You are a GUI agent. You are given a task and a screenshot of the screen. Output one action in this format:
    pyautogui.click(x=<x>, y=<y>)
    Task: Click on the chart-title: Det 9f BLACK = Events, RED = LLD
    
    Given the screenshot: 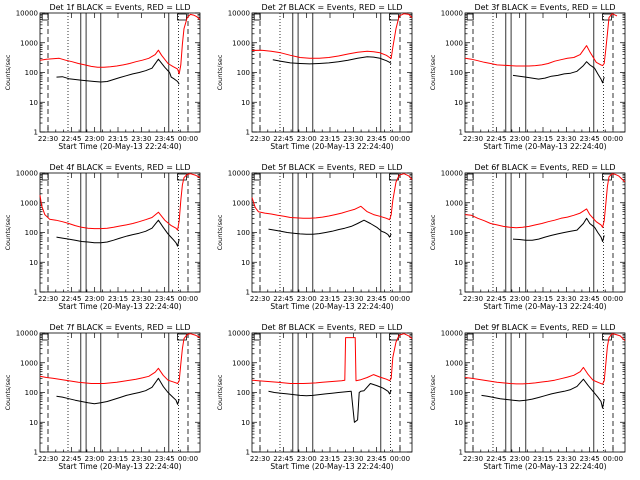 What is the action you would take?
    pyautogui.click(x=544, y=327)
    